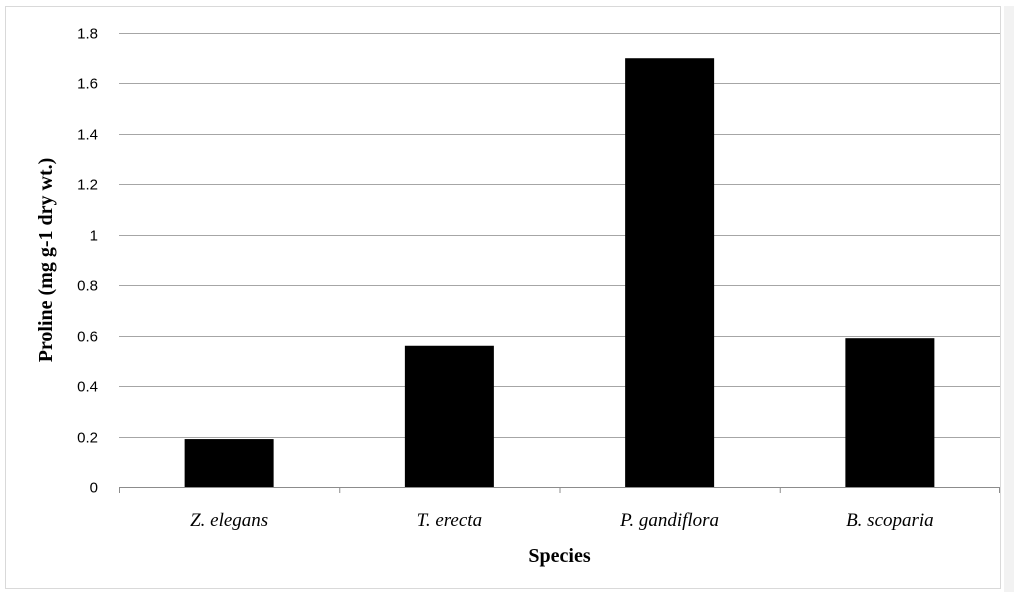 The height and width of the screenshot is (592, 1014). I want to click on x-axis-title: Species, so click(559, 556).